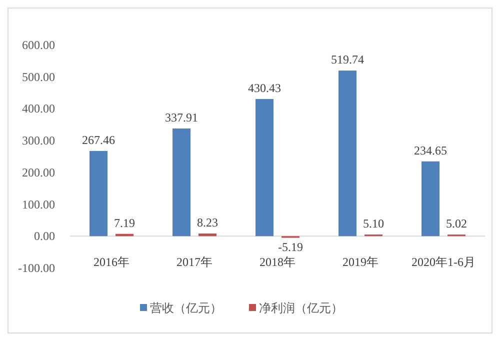  I want to click on data-label: 519.74, so click(347, 59).